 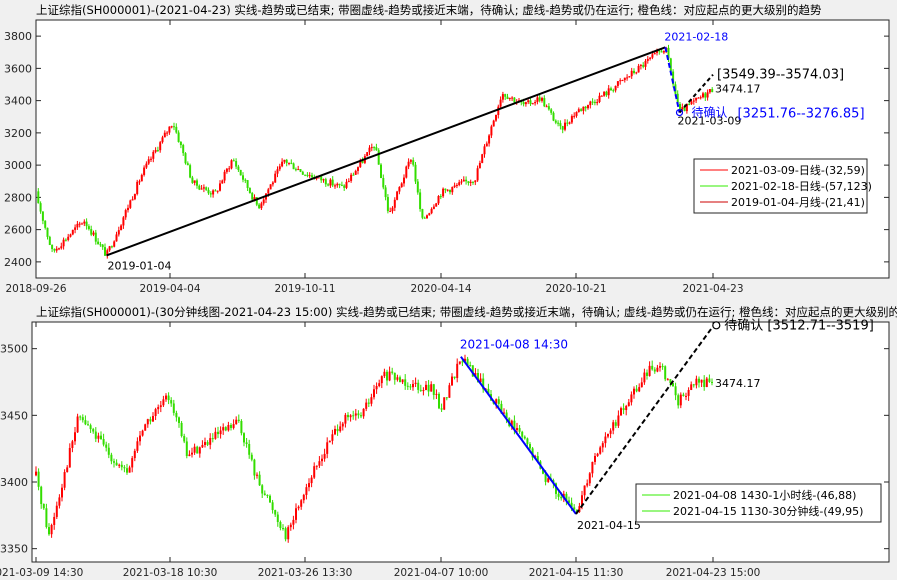 What do you see at coordinates (169, 289) in the screenshot?
I see `x-tick-label: 2019-04-04` at bounding box center [169, 289].